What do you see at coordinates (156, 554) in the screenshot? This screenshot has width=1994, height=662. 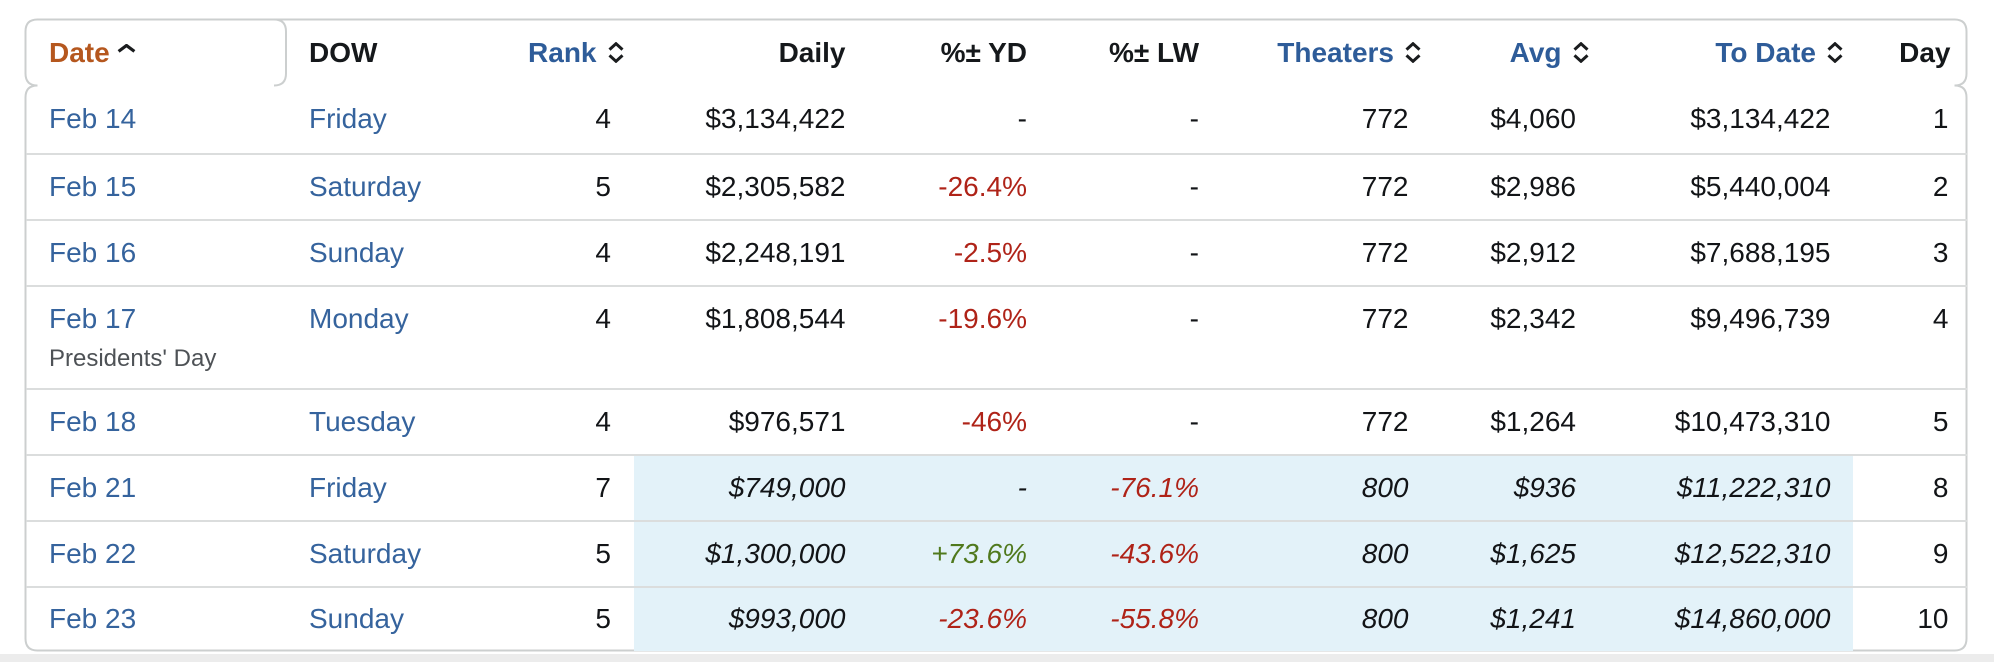 I see `date-cell: Feb 22` at bounding box center [156, 554].